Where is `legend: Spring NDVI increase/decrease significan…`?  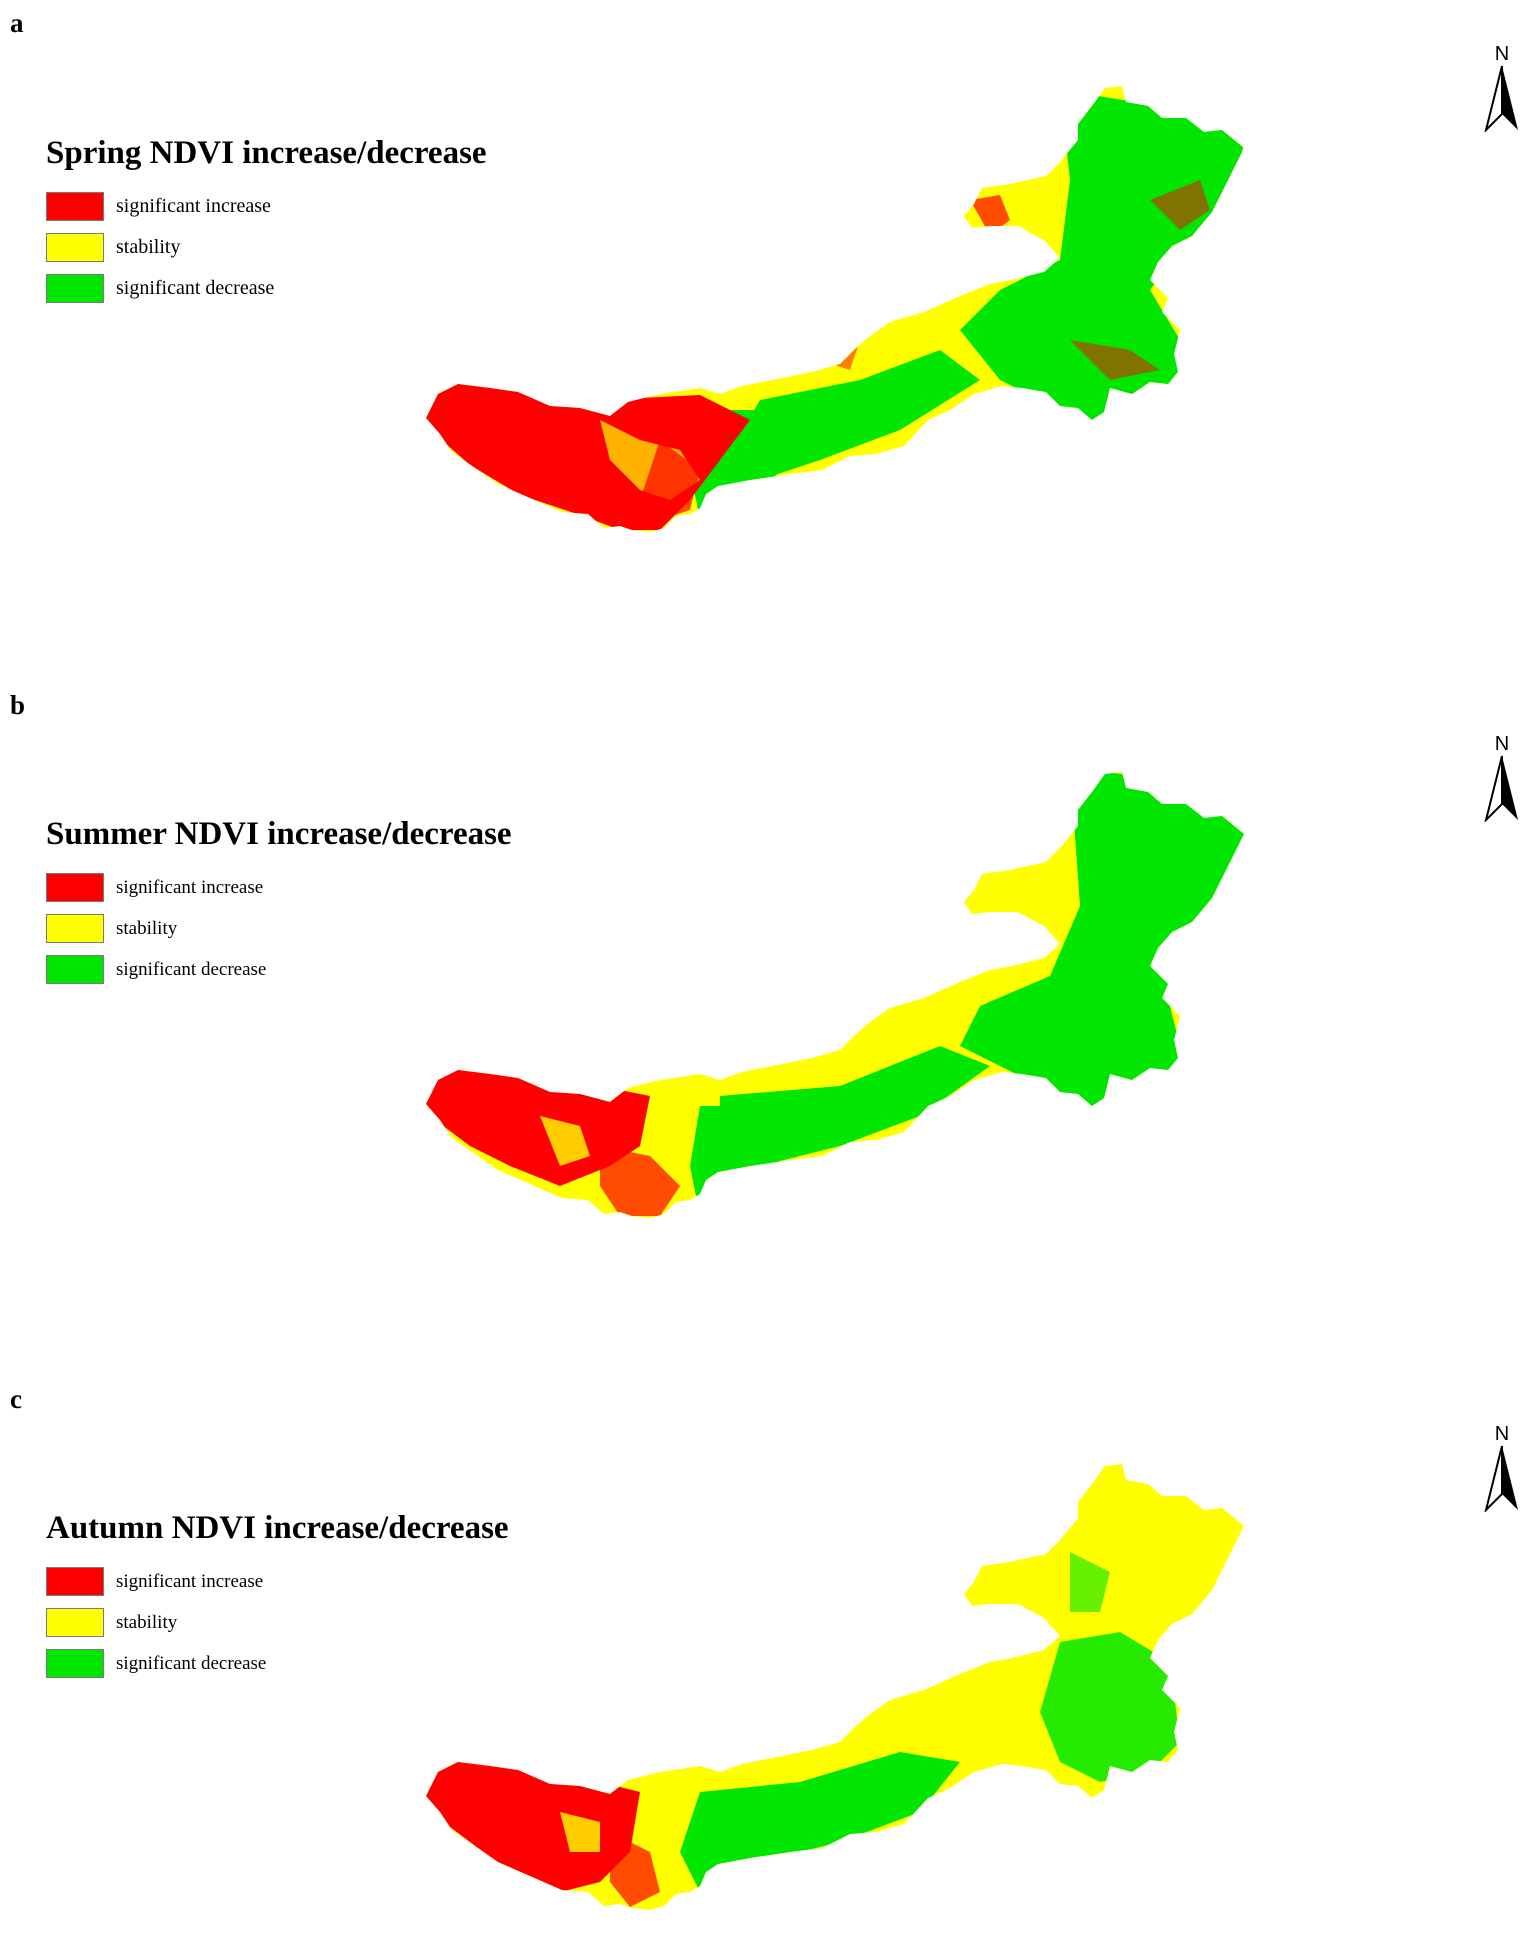 legend: Spring NDVI increase/decrease significan… is located at coordinates (266, 222).